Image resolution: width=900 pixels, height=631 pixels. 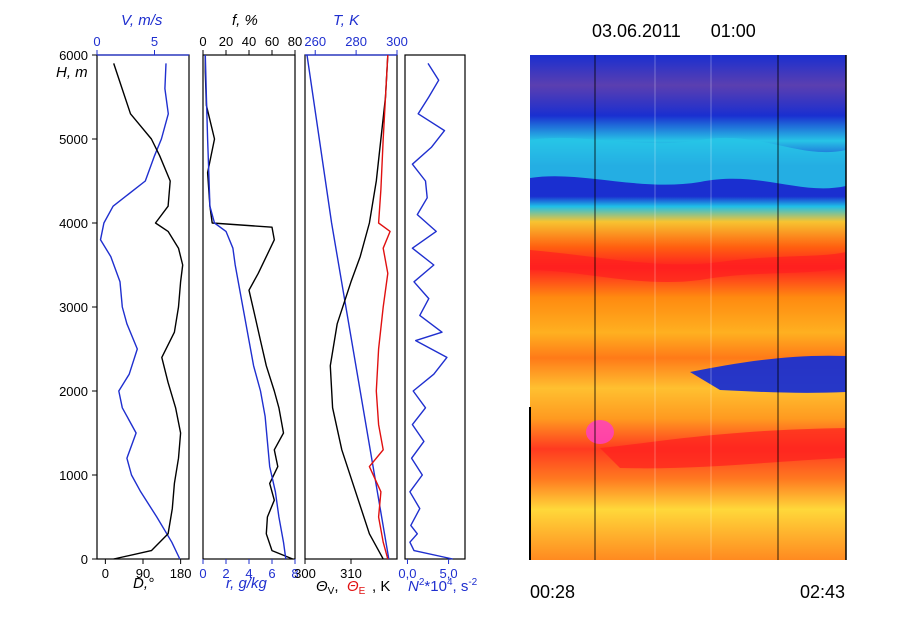 What do you see at coordinates (449, 573) in the screenshot?
I see `x-bottom-tick-label: 5,0` at bounding box center [449, 573].